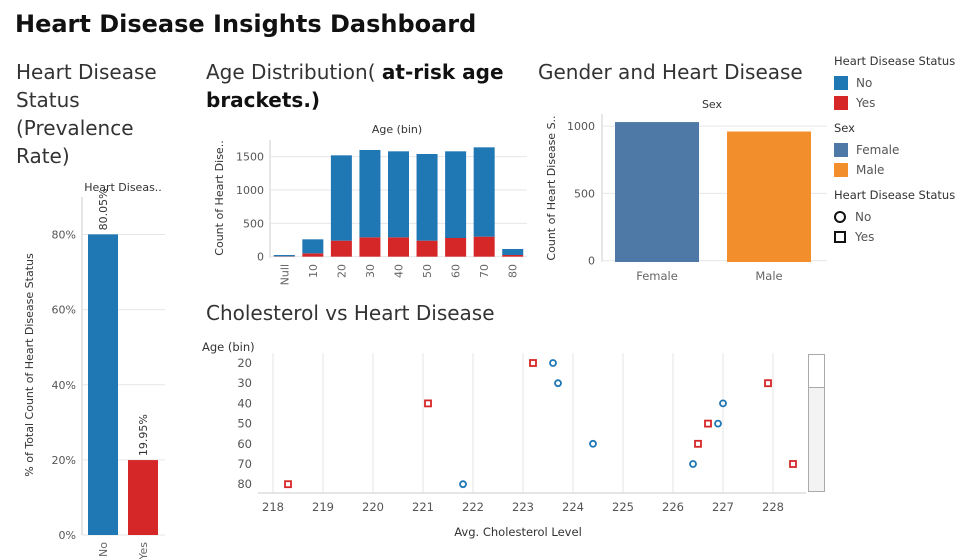  What do you see at coordinates (86, 72) in the screenshot?
I see `status-title-line: Heart Disease` at bounding box center [86, 72].